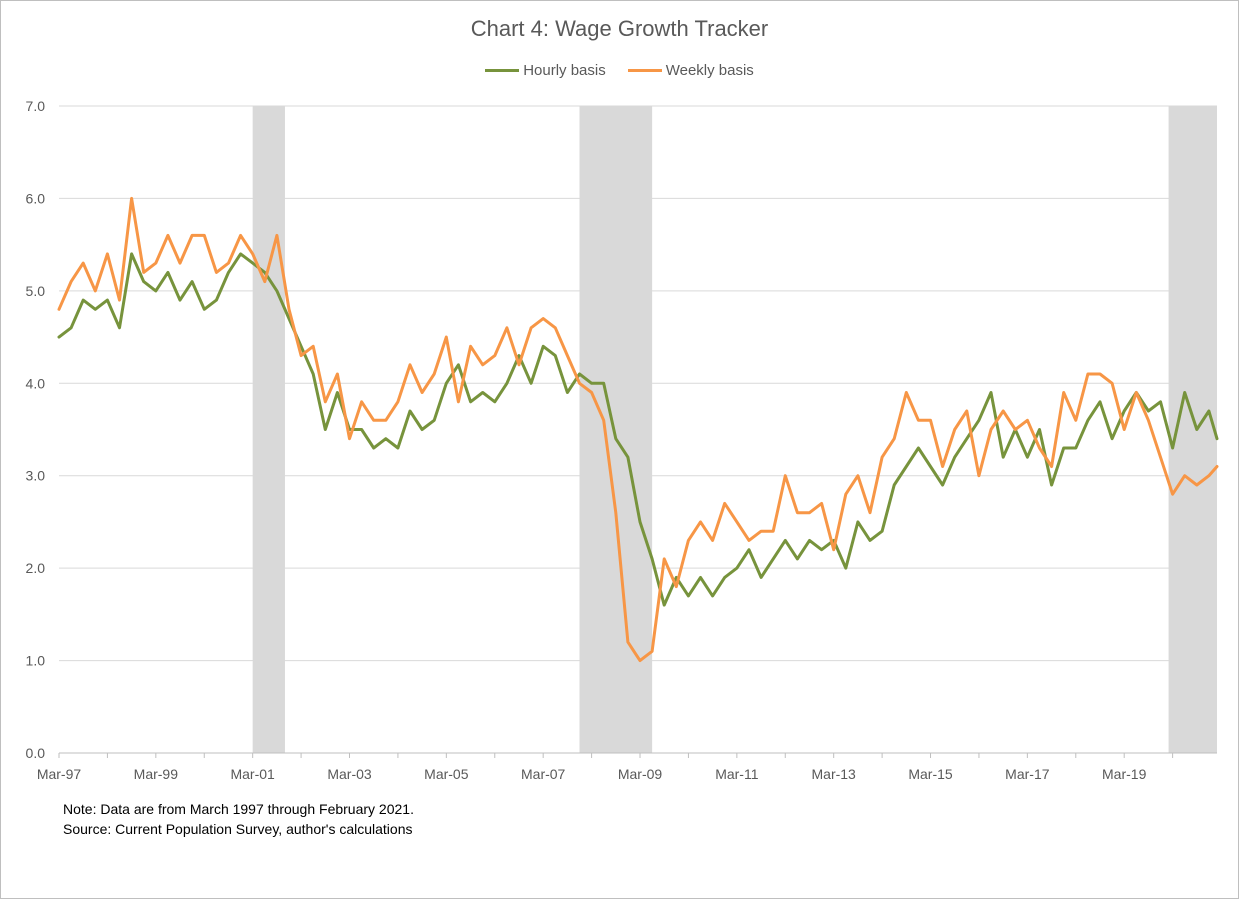  Describe the element at coordinates (502, 70) in the screenshot. I see `legend-swatch-hourly` at that location.